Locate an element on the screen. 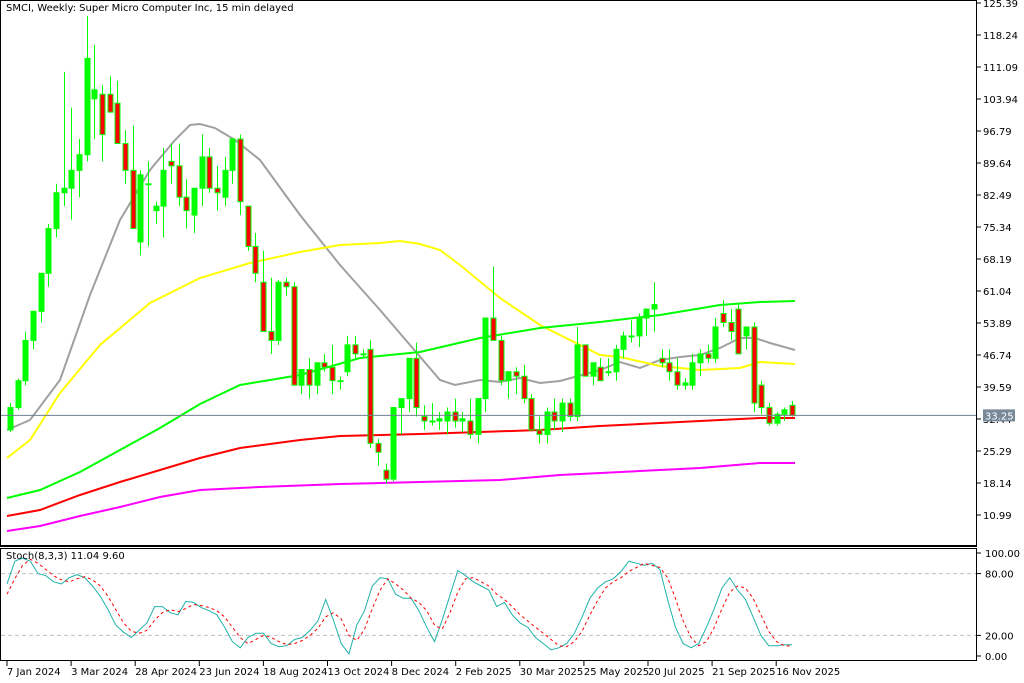 This screenshot has width=1024, height=683. time-tick-label: 7 Jan 2024 is located at coordinates (34, 672).